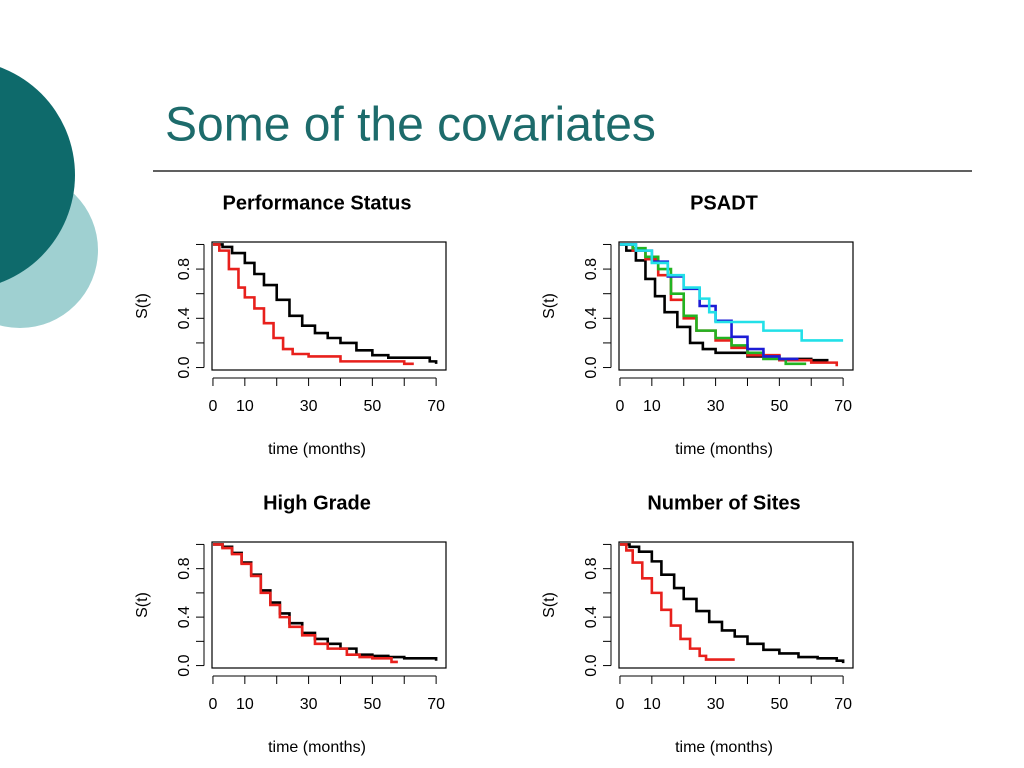  Describe the element at coordinates (317, 503) in the screenshot. I see `chart-title: High Grade` at that location.